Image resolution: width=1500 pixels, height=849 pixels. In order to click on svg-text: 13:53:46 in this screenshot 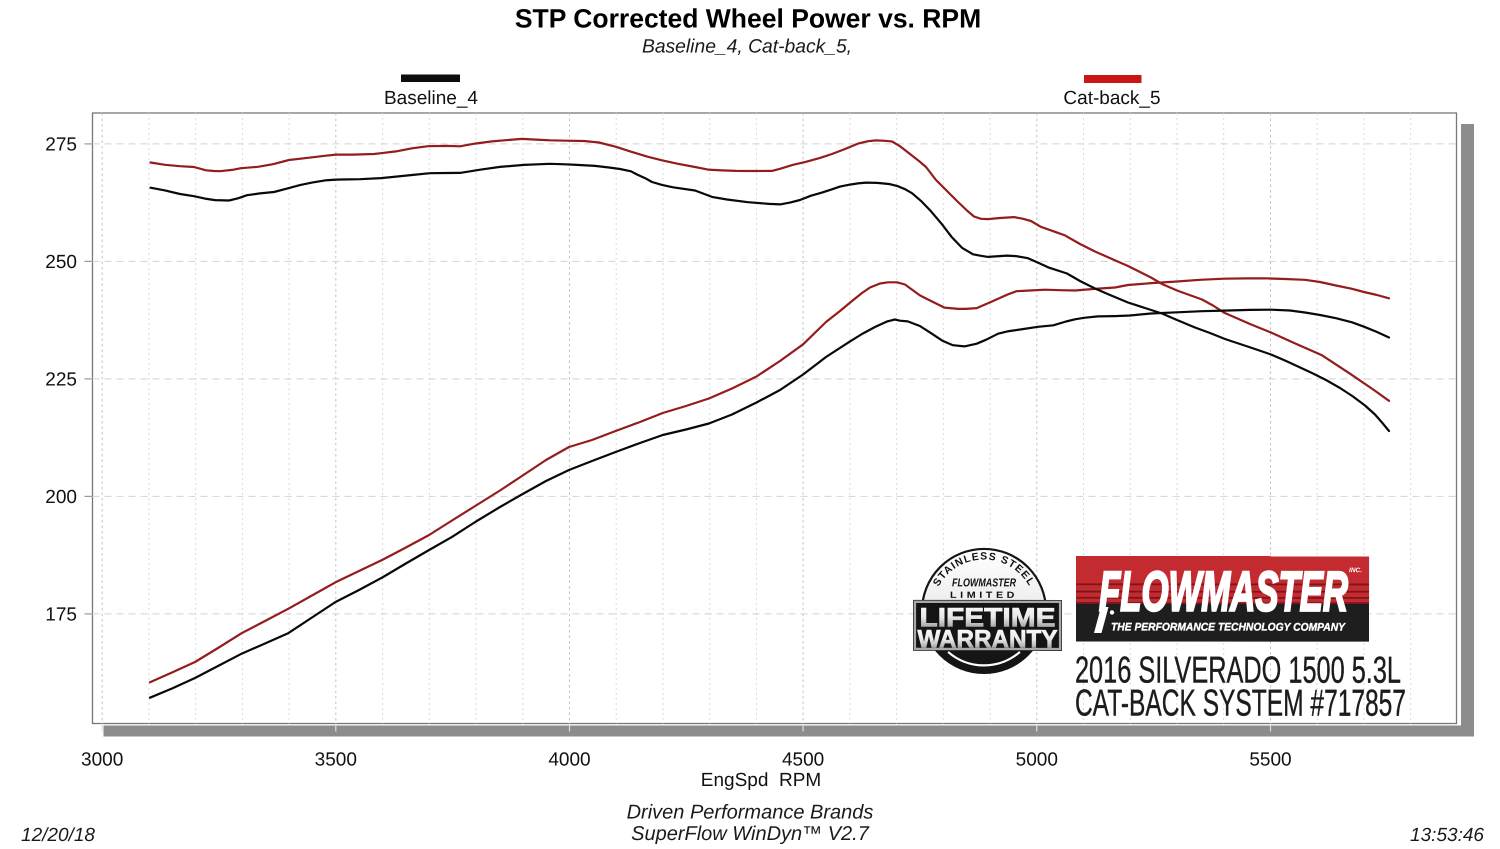, I will do `click(1447, 834)`.